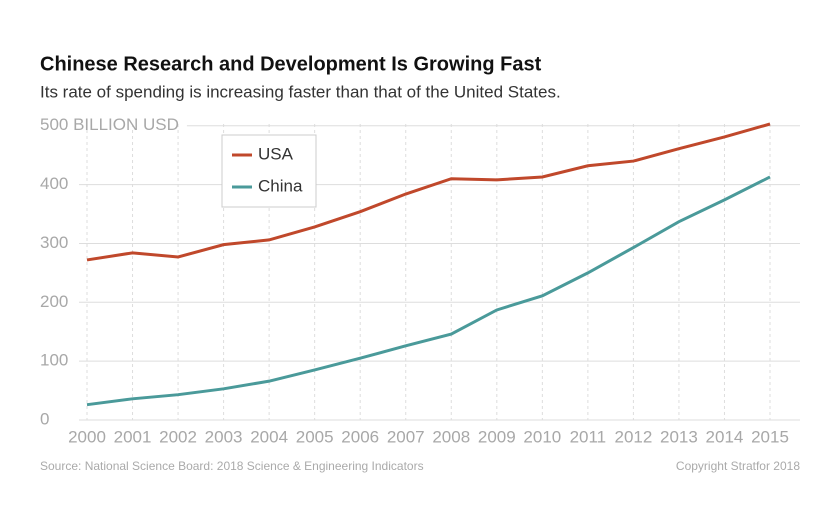 This screenshot has width=840, height=527. What do you see at coordinates (588, 436) in the screenshot?
I see `x-tick-label: 2011` at bounding box center [588, 436].